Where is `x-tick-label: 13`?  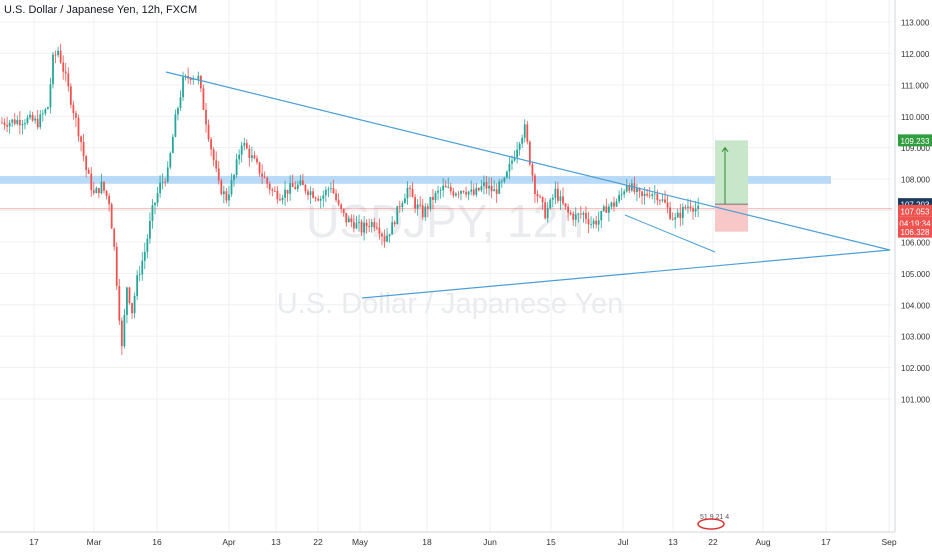 x-tick-label: 13 is located at coordinates (276, 542).